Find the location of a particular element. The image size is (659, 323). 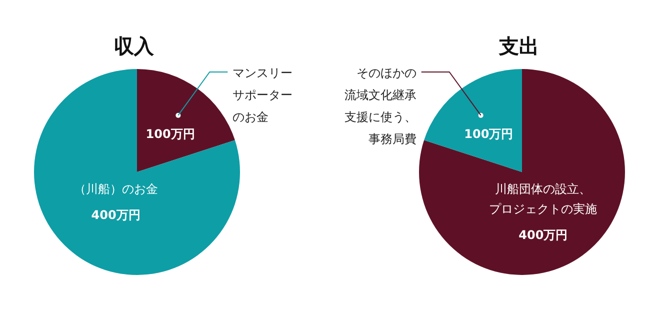

chart-title: 支出 is located at coordinates (518, 46).